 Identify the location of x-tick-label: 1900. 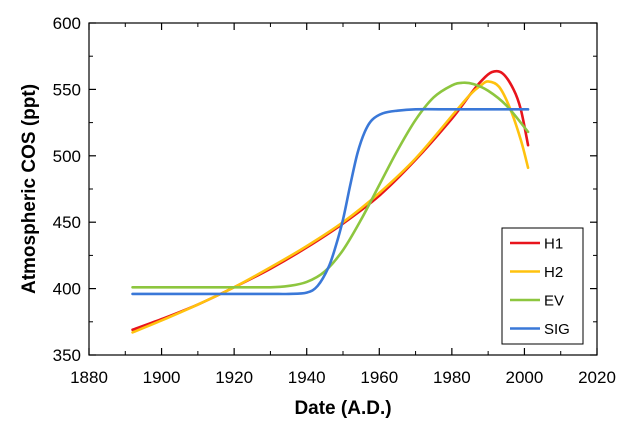
(162, 377).